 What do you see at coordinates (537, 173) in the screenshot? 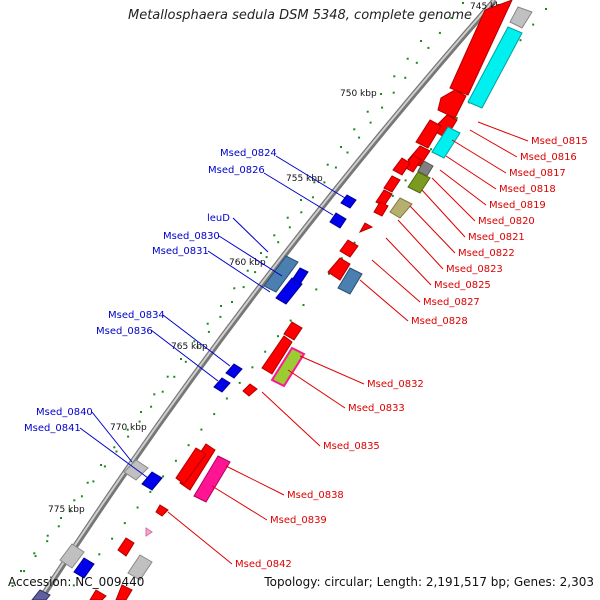
I see `gene-label: Msed_0817` at bounding box center [537, 173].